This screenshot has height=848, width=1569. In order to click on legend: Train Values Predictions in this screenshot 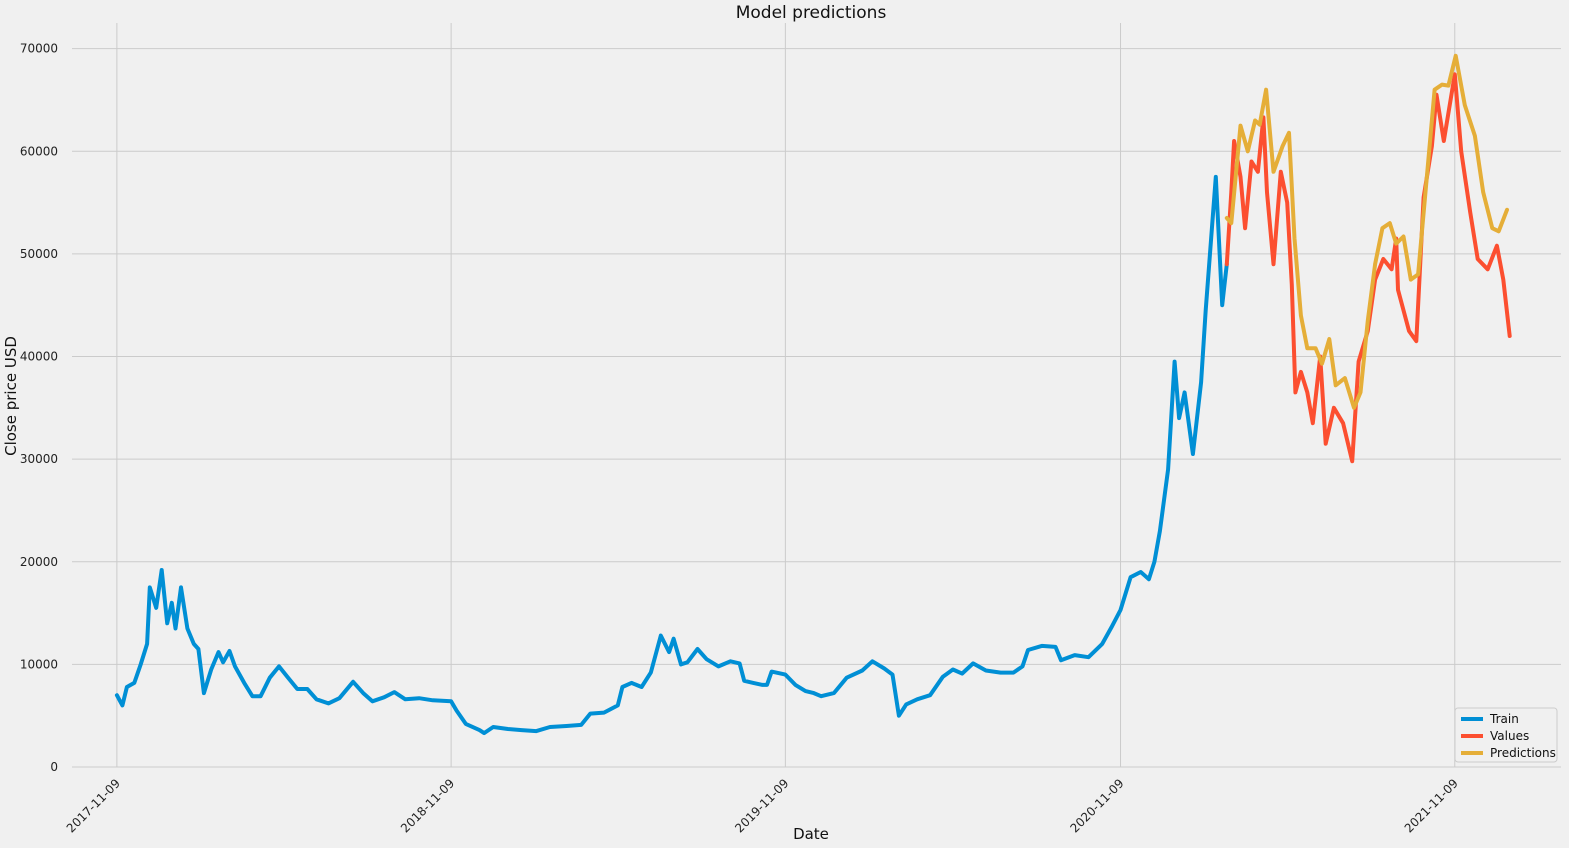, I will do `click(1506, 735)`.